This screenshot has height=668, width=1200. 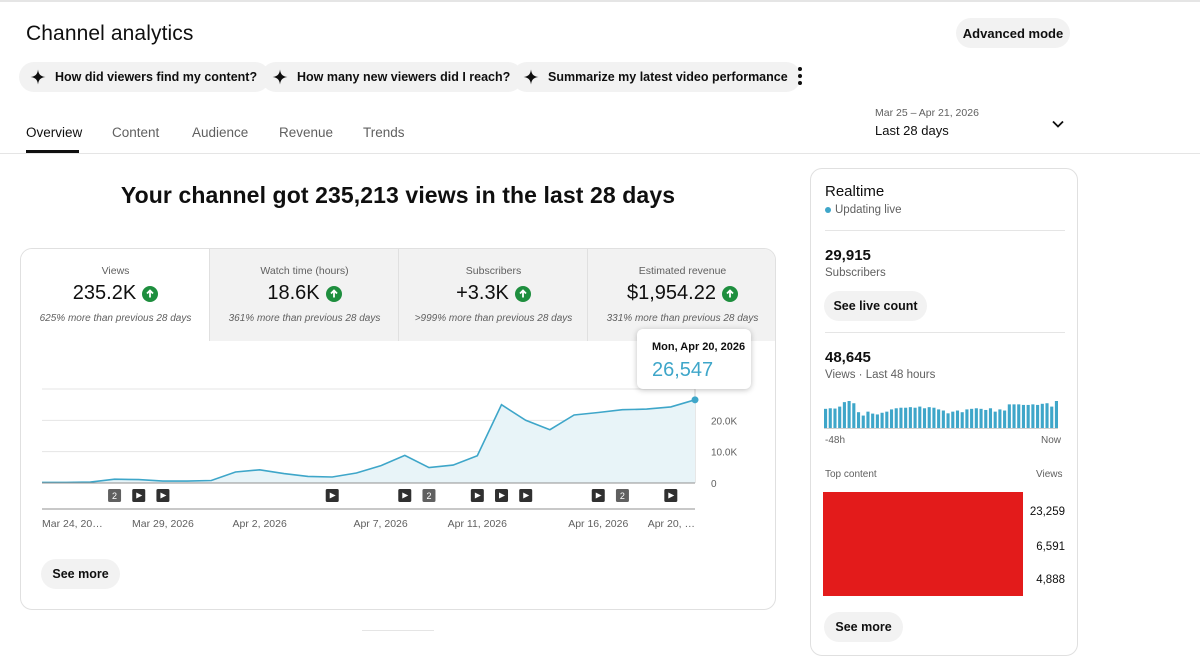 What do you see at coordinates (800, 76) in the screenshot?
I see `more-options-icon` at bounding box center [800, 76].